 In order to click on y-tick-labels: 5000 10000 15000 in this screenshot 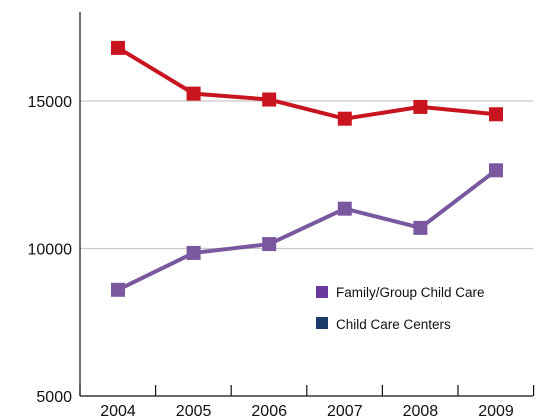, I will do `click(50, 250)`.